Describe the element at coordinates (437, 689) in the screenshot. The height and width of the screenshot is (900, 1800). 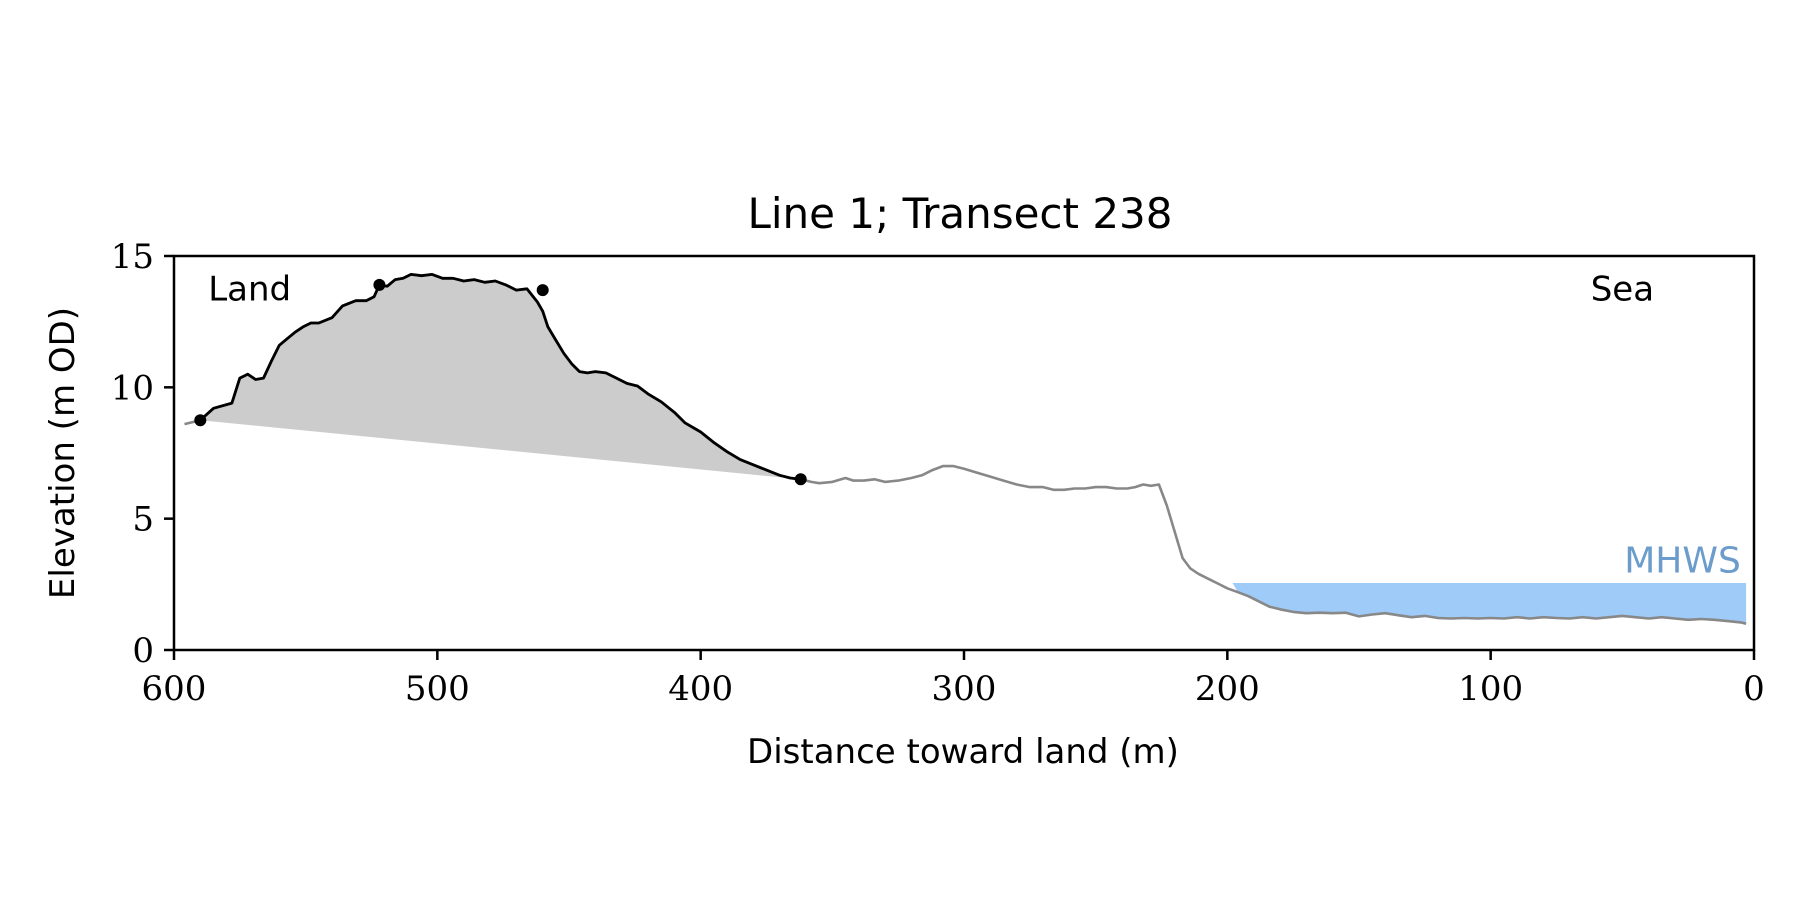
I see `x-tick-label: 500` at that location.